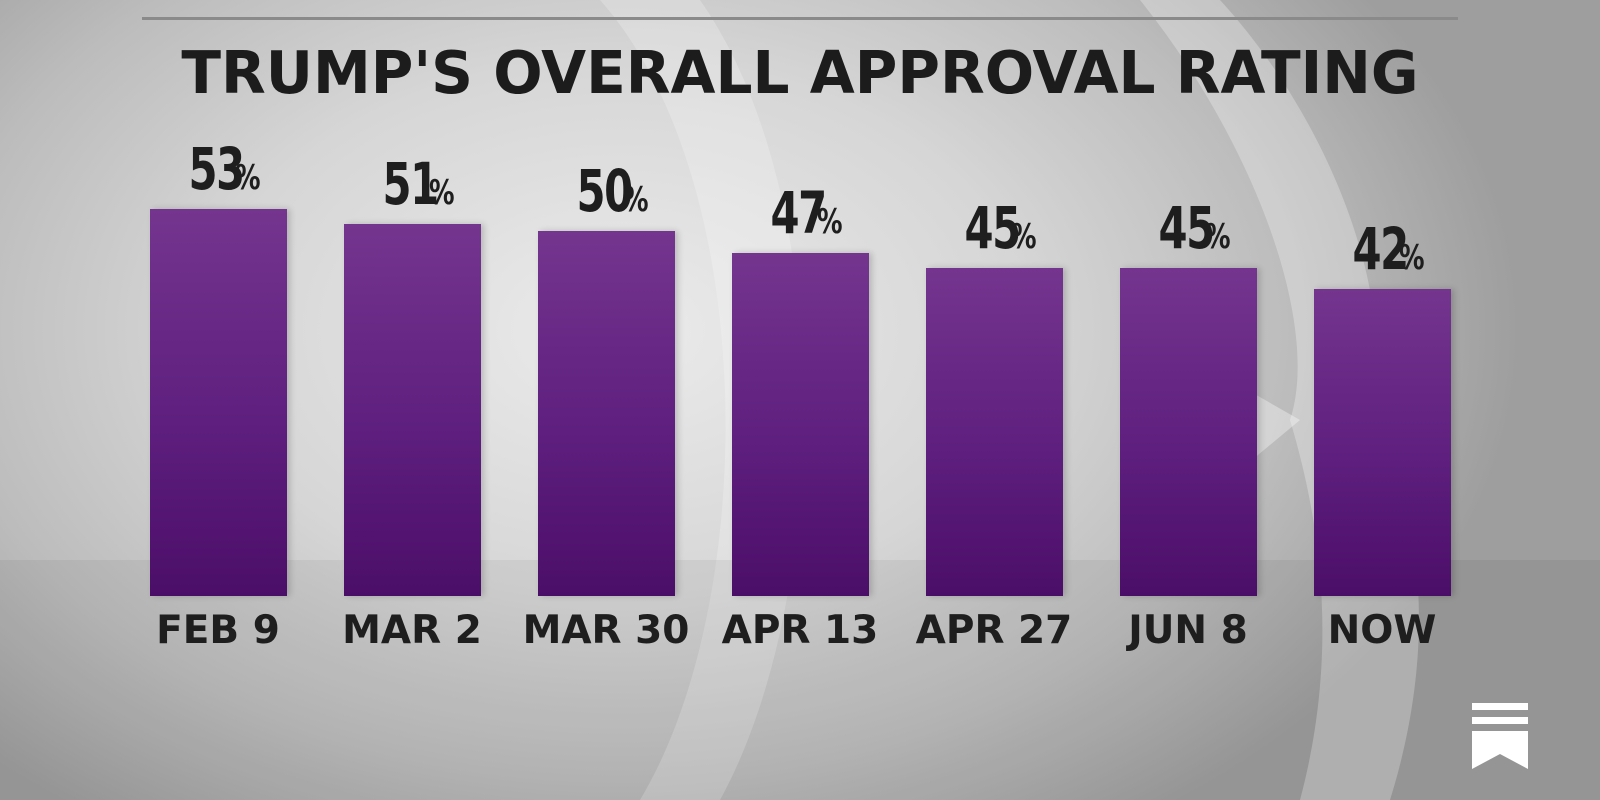 Image resolution: width=1600 pixels, height=800 pixels. What do you see at coordinates (606, 191) in the screenshot?
I see `value-label: 50%` at bounding box center [606, 191].